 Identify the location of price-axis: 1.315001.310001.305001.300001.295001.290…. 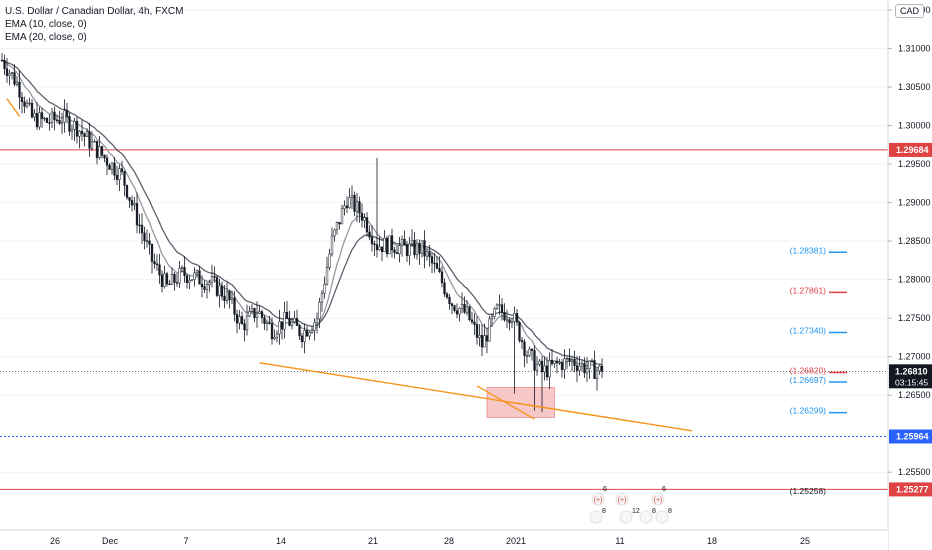
(909, 275).